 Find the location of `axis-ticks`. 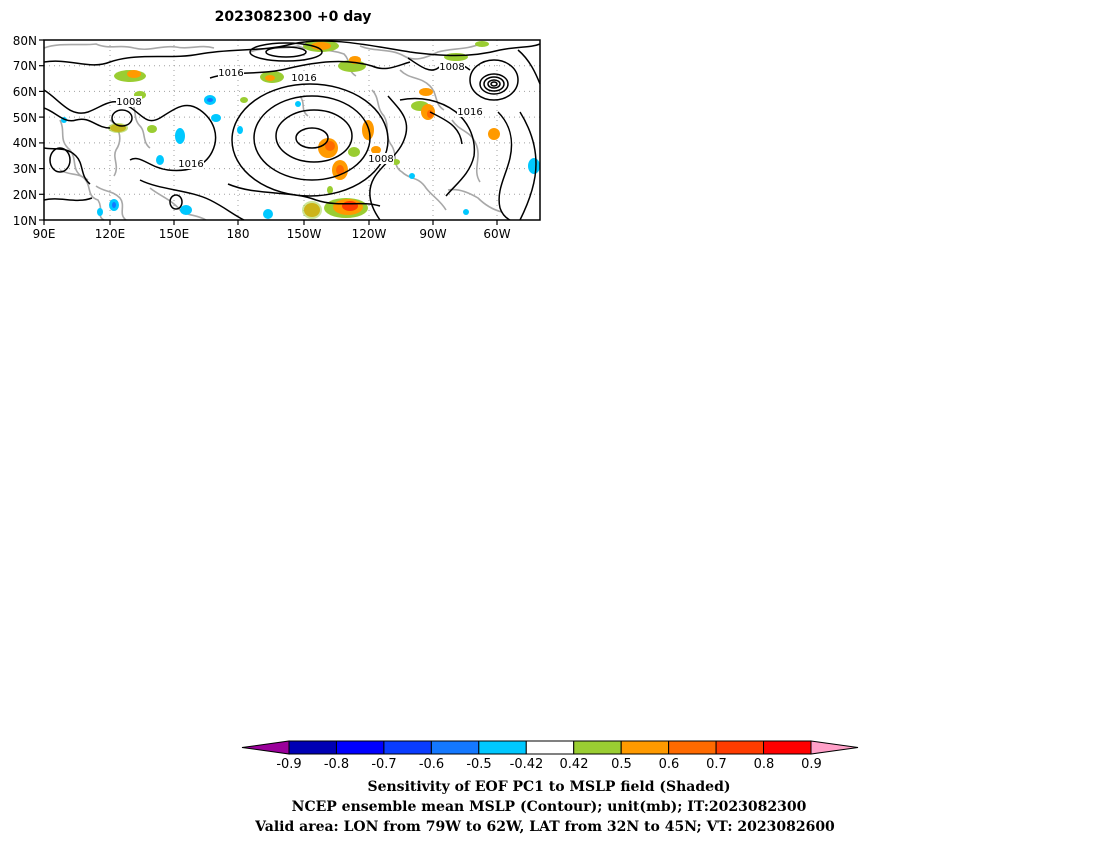

axis-ticks is located at coordinates (268, 132).